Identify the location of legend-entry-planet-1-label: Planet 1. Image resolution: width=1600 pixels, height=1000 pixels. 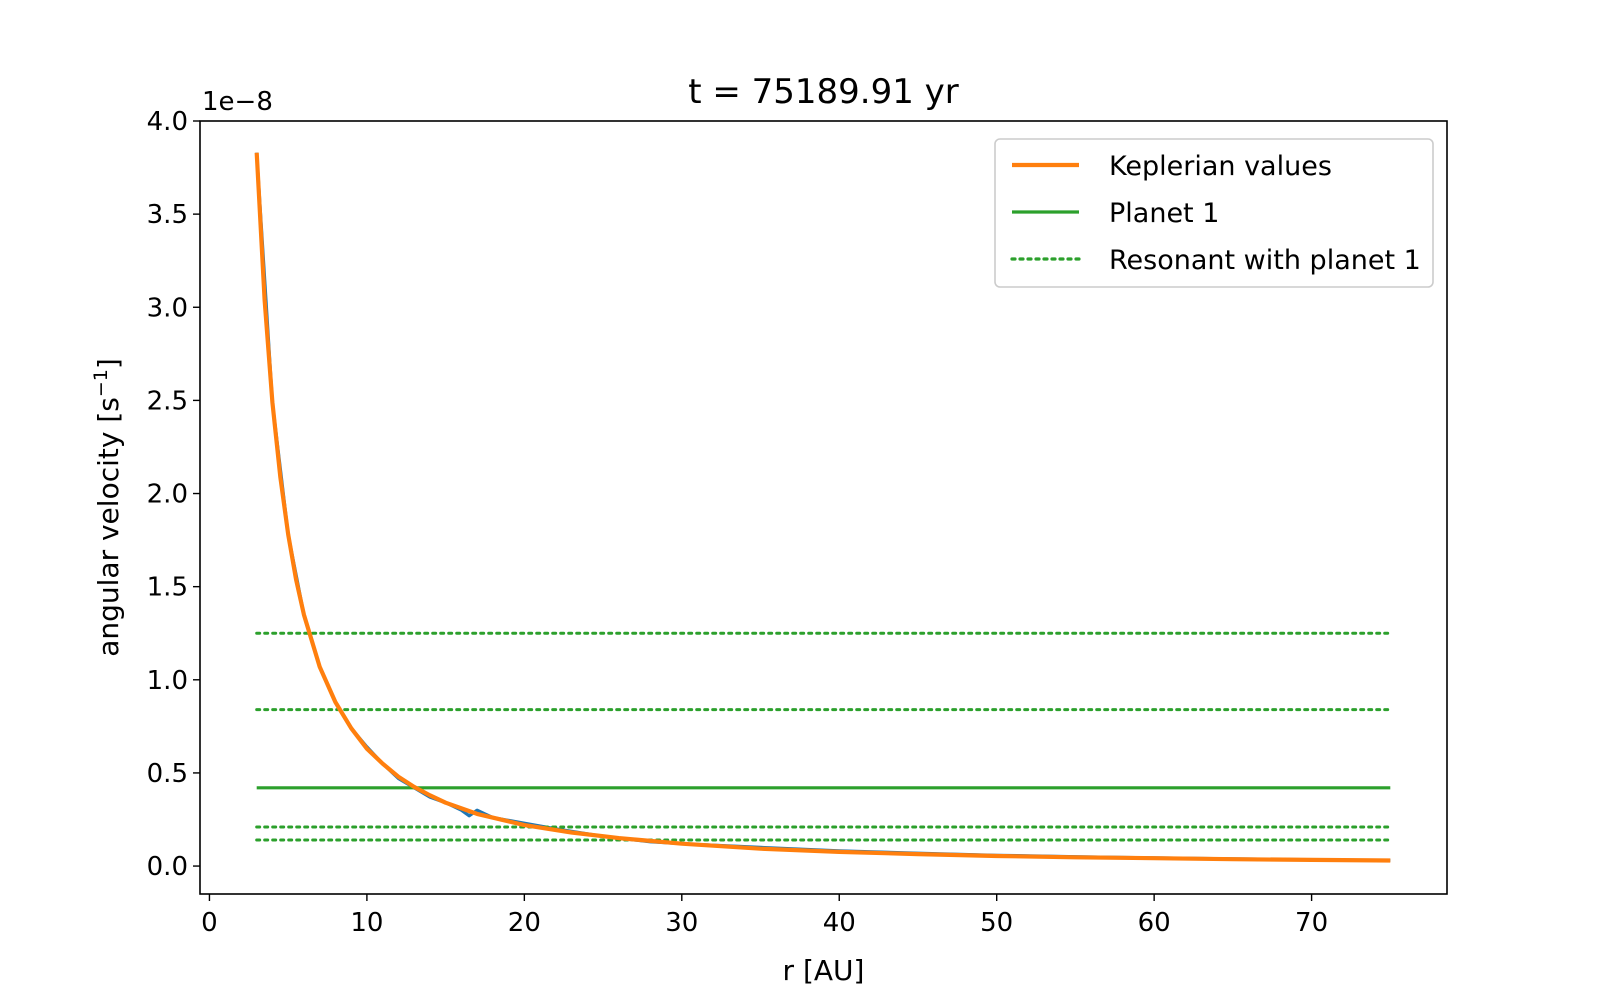
(1164, 213).